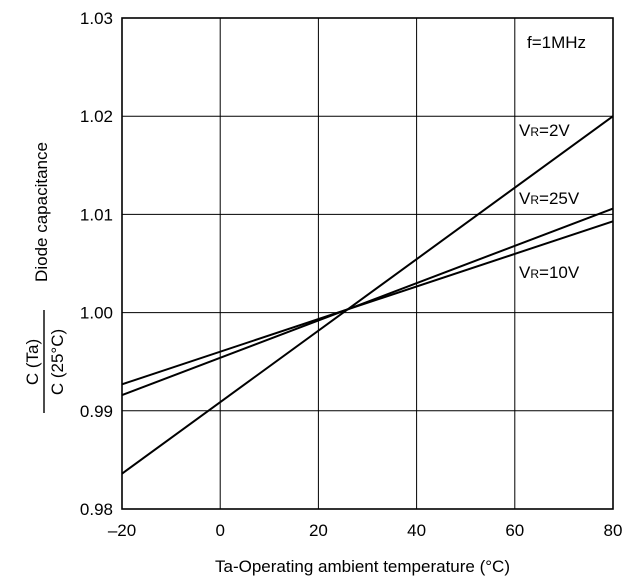 The image size is (628, 584). What do you see at coordinates (362, 566) in the screenshot?
I see `x-axis-label: Ta-Operating ambient temperature (°C)` at bounding box center [362, 566].